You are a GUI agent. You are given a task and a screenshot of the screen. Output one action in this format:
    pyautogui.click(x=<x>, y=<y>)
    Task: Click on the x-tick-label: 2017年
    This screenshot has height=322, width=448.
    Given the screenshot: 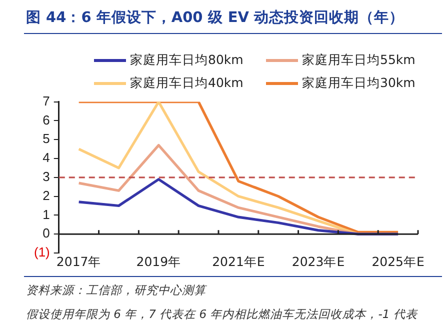 What is the action you would take?
    pyautogui.click(x=79, y=261)
    